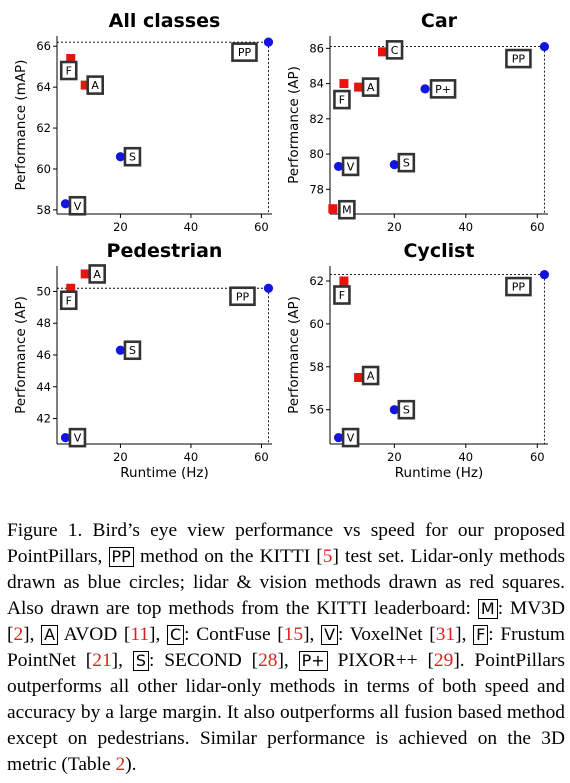 The height and width of the screenshot is (783, 570). What do you see at coordinates (120, 764) in the screenshot?
I see `table-link: 2` at bounding box center [120, 764].